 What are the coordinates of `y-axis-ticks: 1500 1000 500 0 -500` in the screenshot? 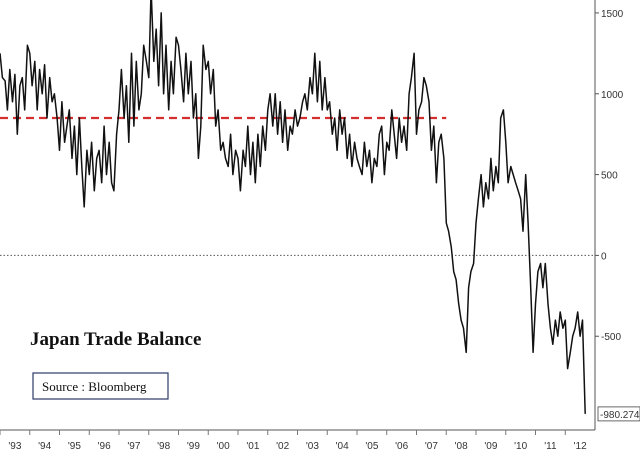 It's located at (609, 176).